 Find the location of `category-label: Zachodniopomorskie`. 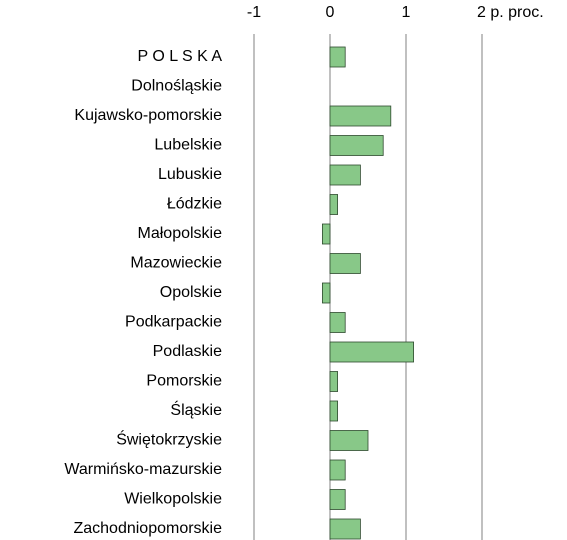

category-label: Zachodniopomorskie is located at coordinates (147, 528).